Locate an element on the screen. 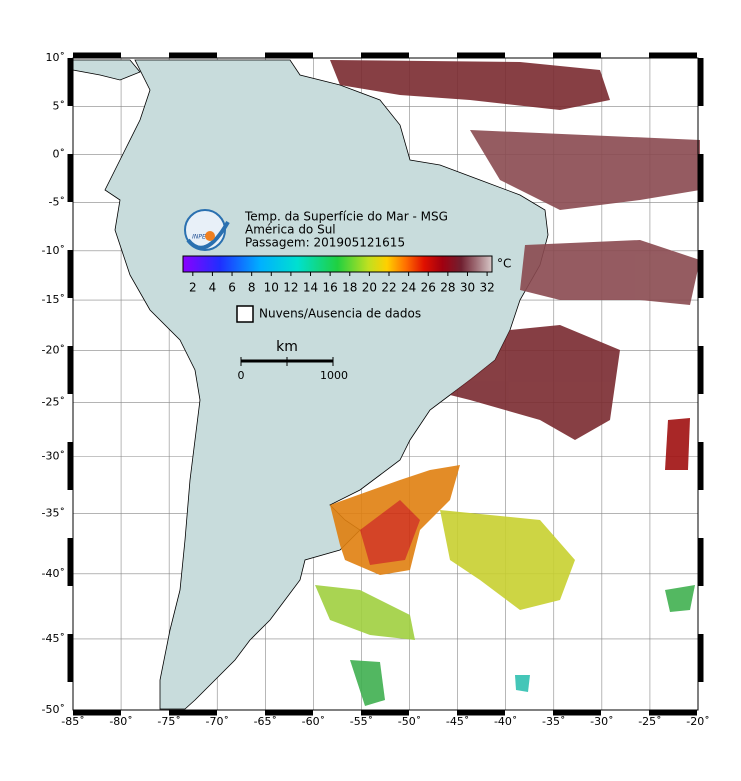  lon-tick-label: -25˚ is located at coordinates (649, 721).